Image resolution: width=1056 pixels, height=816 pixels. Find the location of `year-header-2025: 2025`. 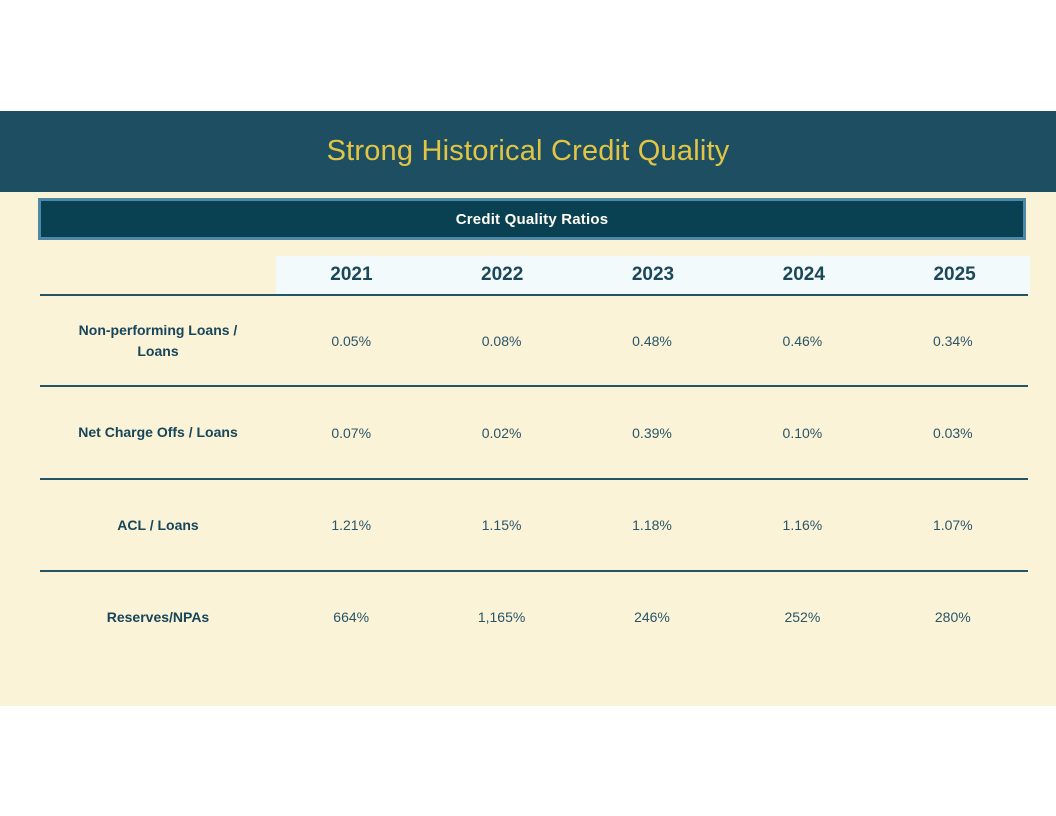

year-header-2025: 2025 is located at coordinates (954, 274).